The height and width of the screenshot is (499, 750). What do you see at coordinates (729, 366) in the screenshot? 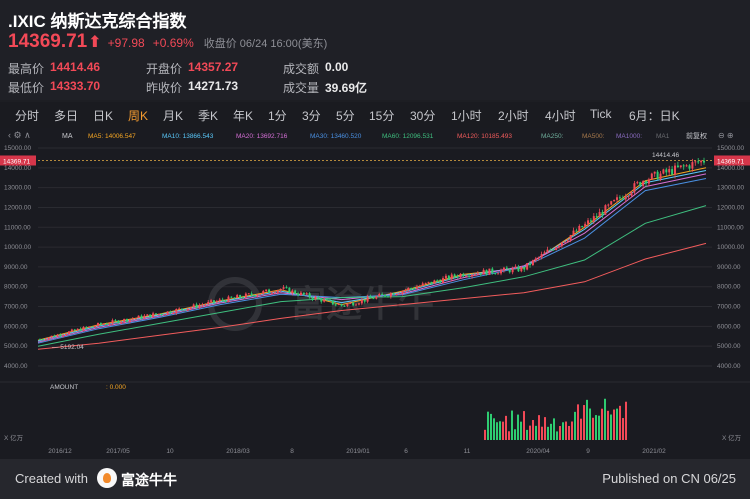
I see `y-tick-label-right: 4000.00` at bounding box center [729, 366].